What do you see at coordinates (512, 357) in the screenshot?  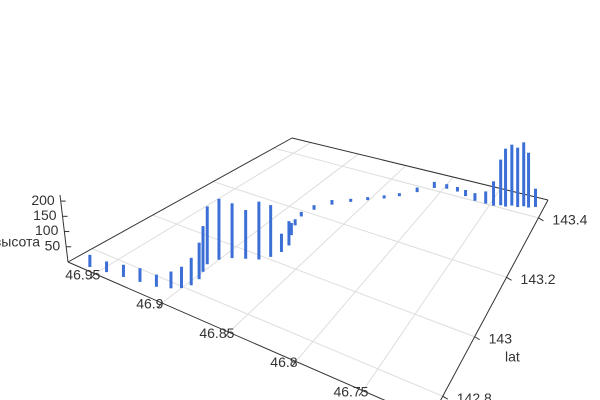 I see `y-axis-label: lat` at bounding box center [512, 357].